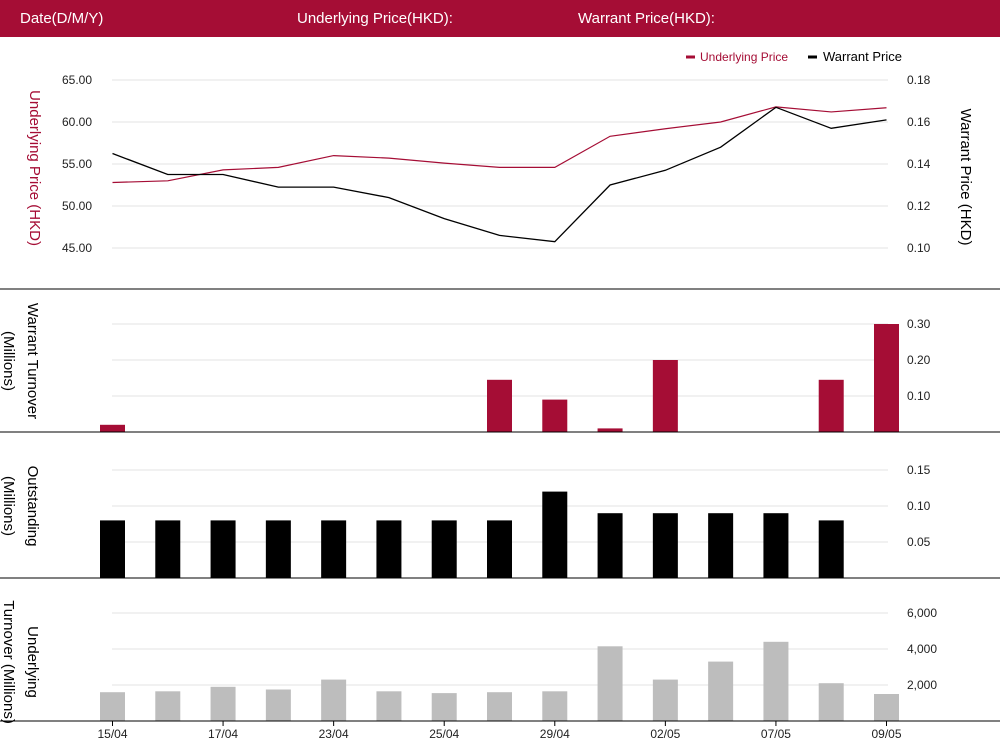  Describe the element at coordinates (922, 613) in the screenshot. I see `right-tick-label: 6,000` at that location.